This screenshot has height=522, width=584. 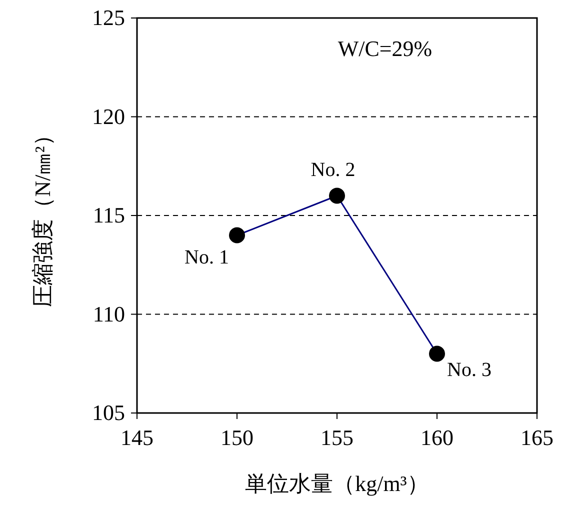 I want to click on y-tick-label: 125, so click(x=108, y=17).